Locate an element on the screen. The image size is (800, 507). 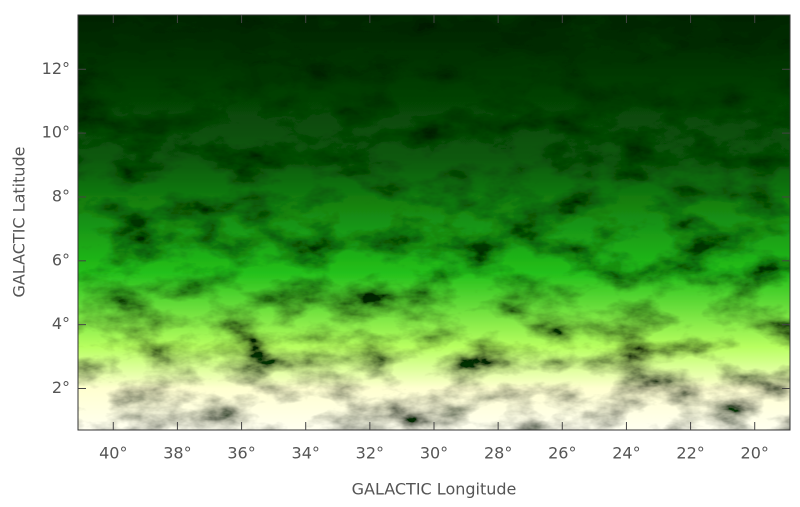
y-tick-label: 8° is located at coordinates (61, 195).